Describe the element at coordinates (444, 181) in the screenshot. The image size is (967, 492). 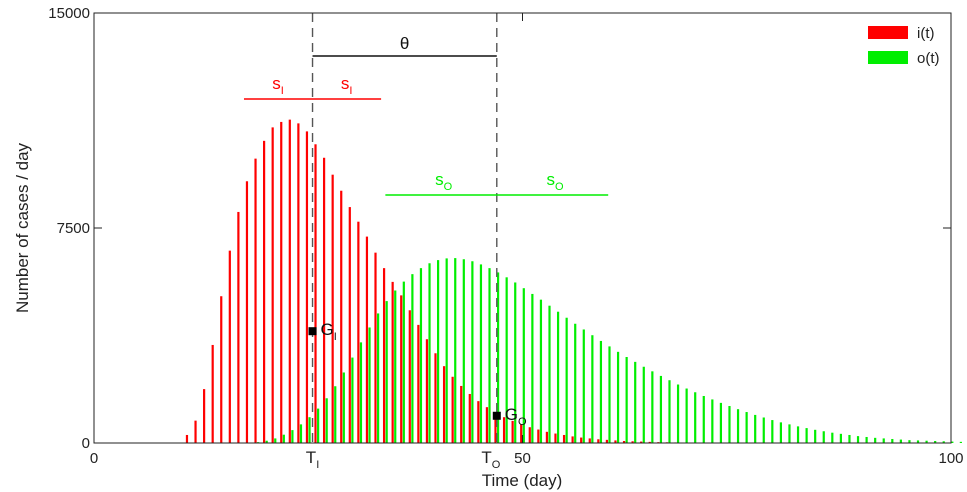
I see `s-o-left-label: sO` at that location.